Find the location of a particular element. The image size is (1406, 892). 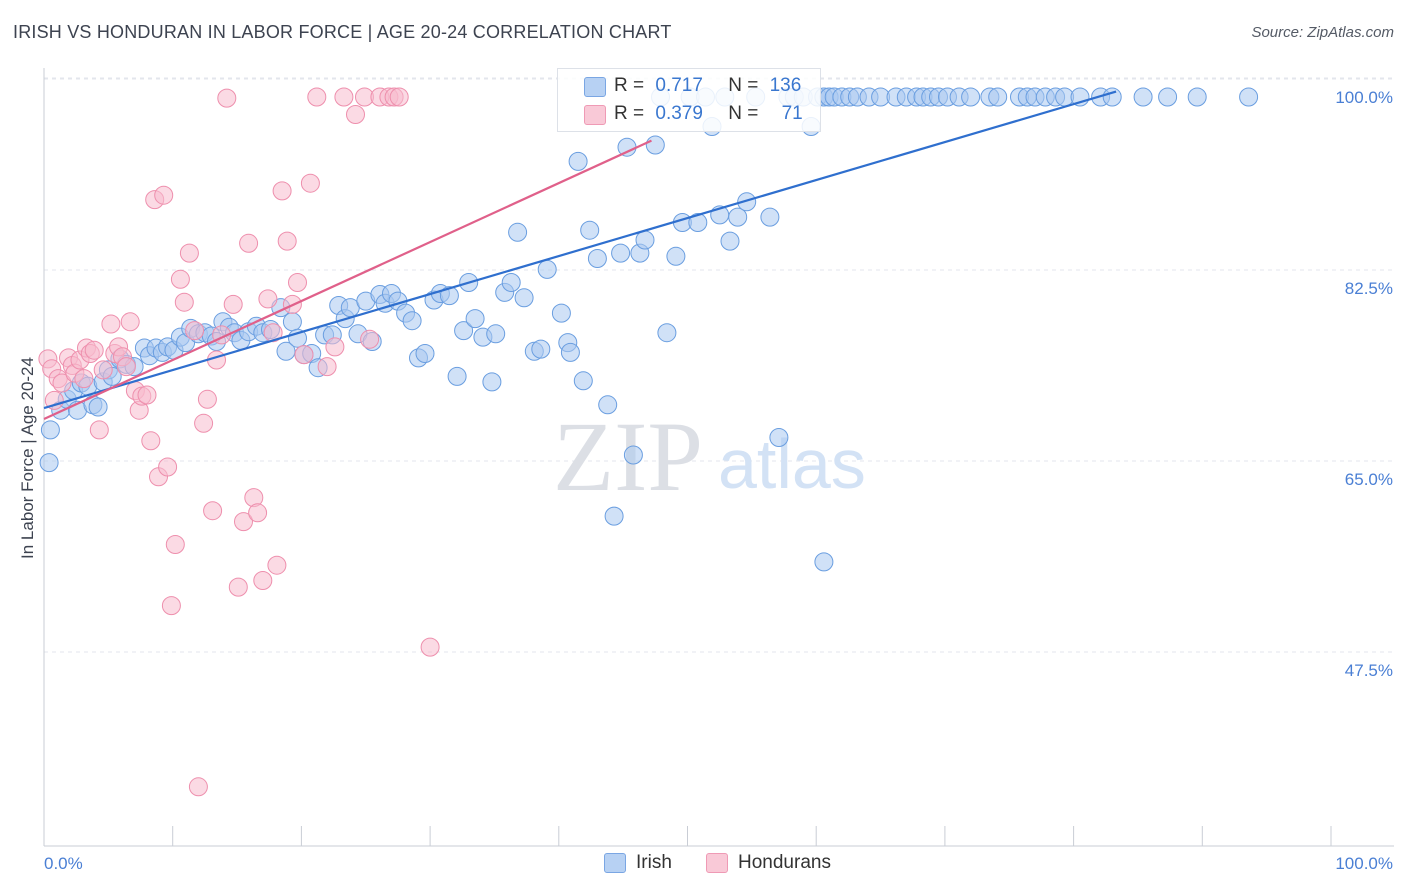

y-tick-label-0: 47.5% is located at coordinates (1369, 670).